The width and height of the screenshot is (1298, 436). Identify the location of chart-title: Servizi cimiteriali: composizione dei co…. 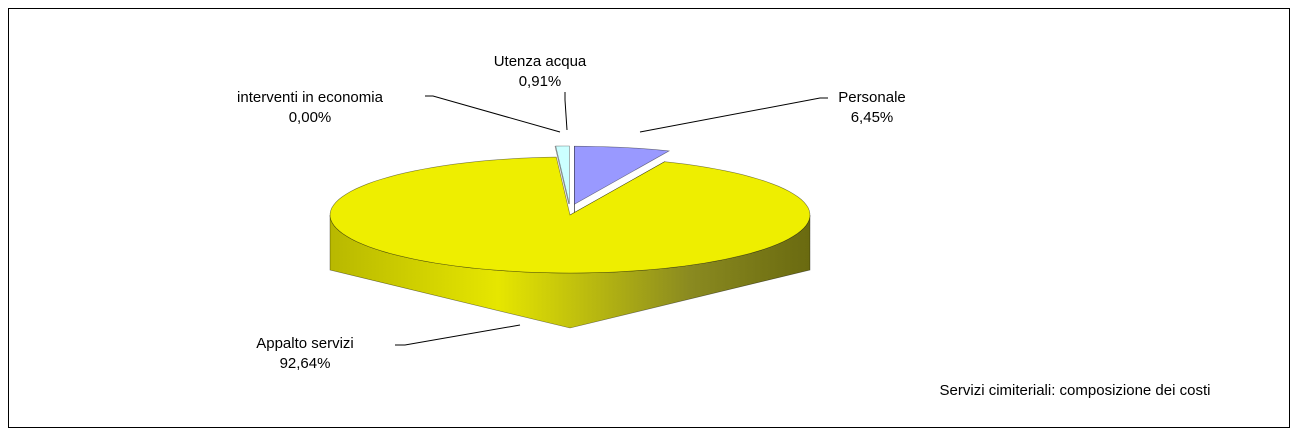
(1075, 390).